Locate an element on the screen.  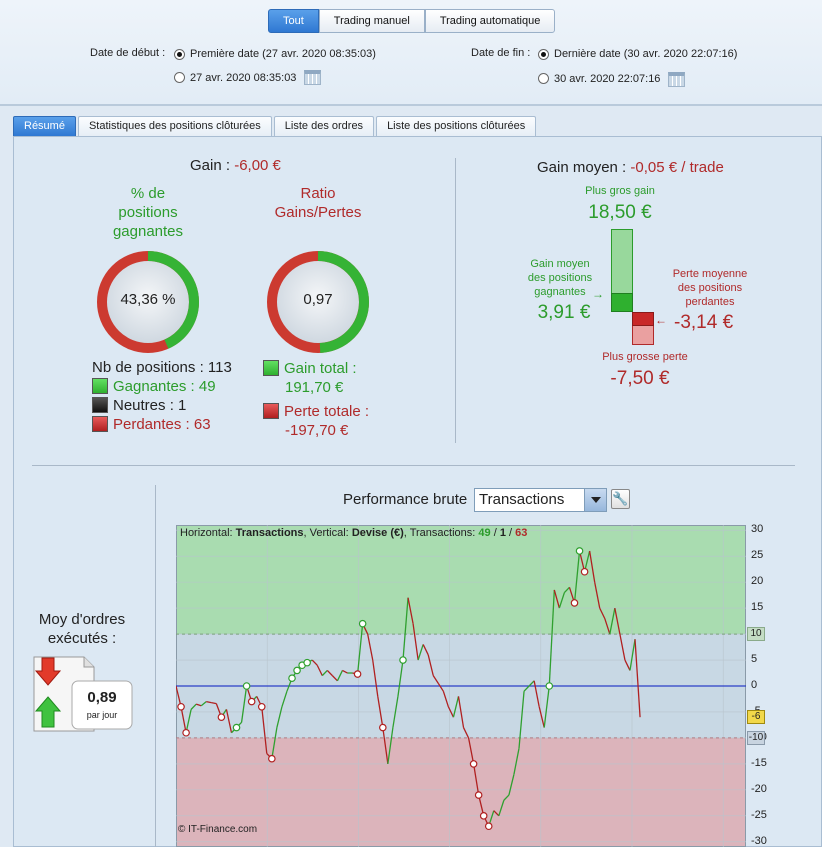
ratio-value: 0,97 is located at coordinates (318, 299).